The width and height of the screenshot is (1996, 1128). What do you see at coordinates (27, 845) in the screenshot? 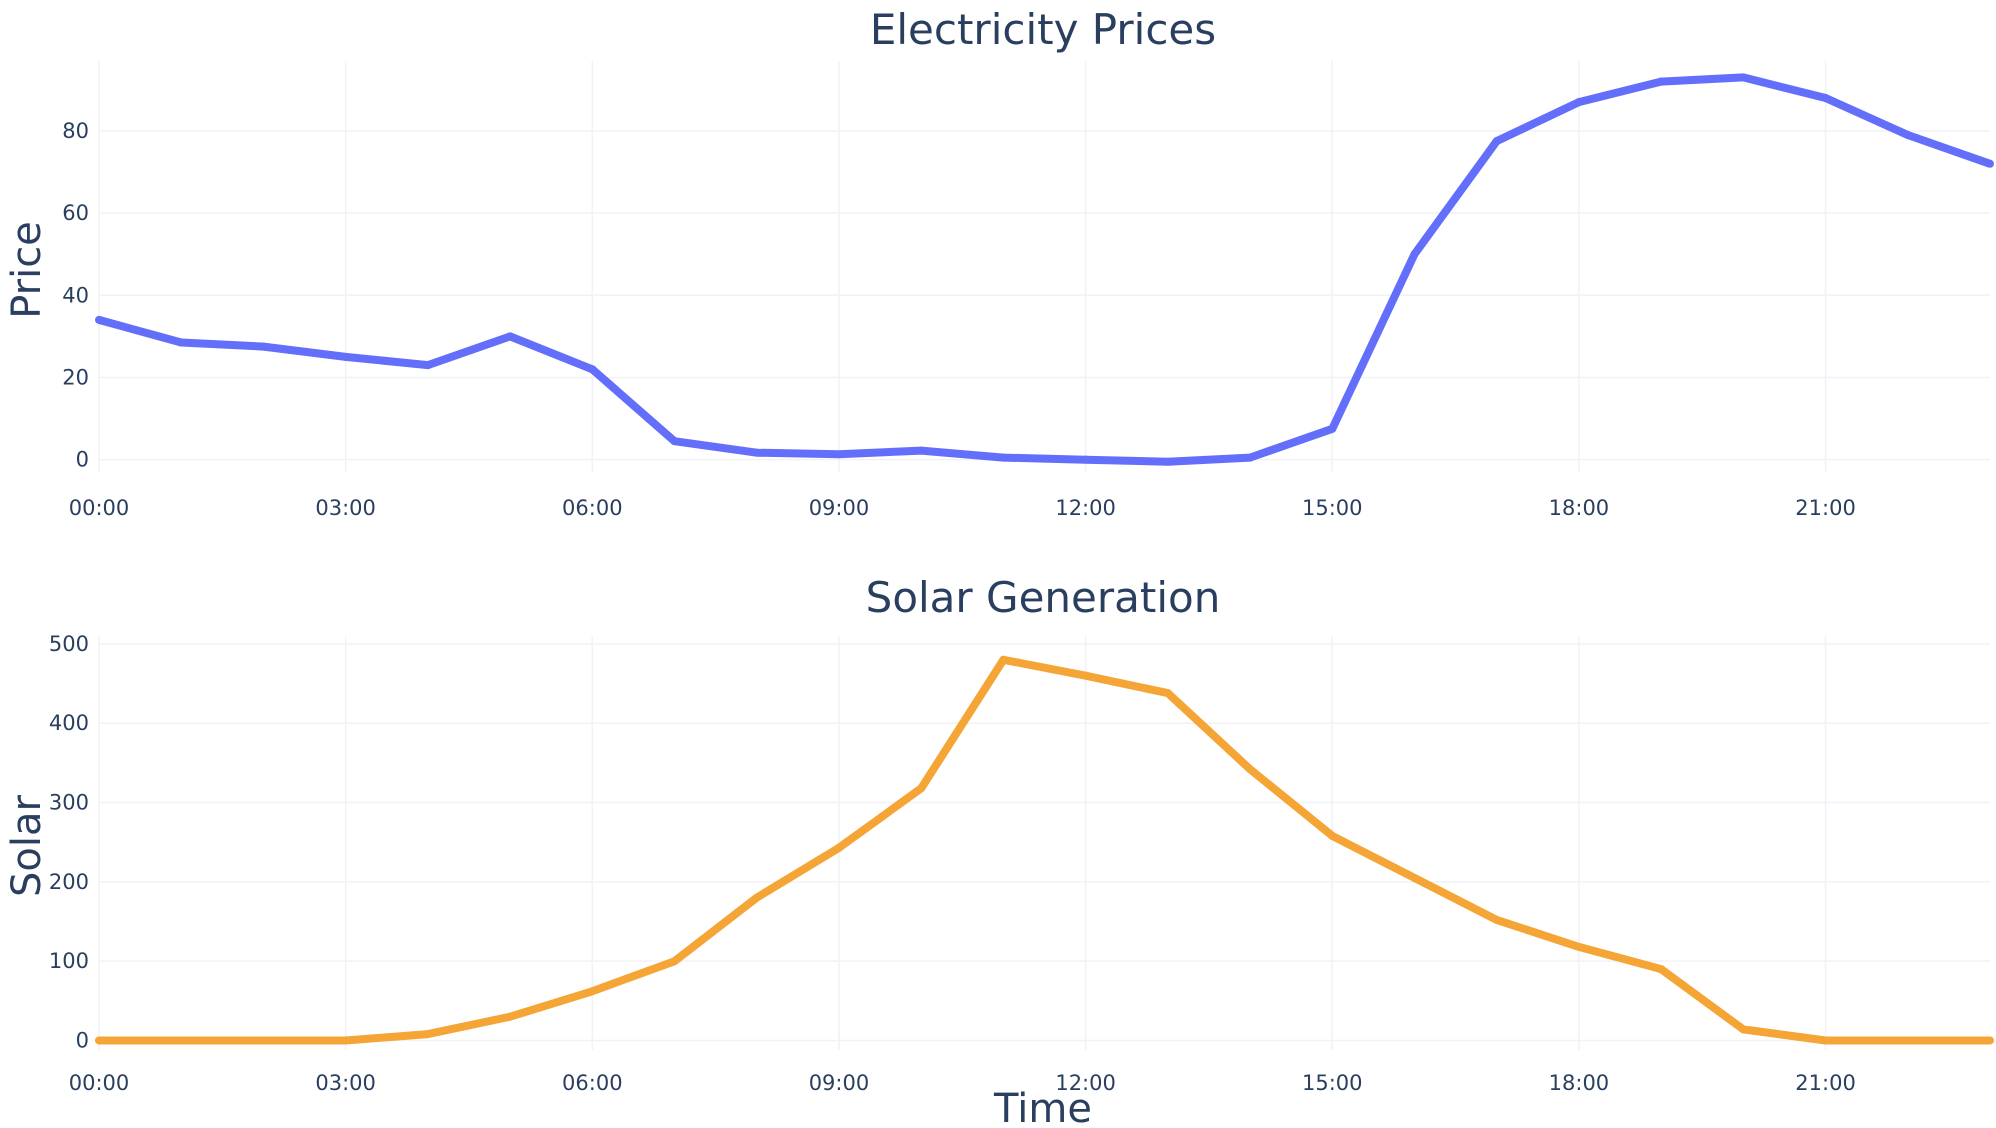
I see `solar-y-axis-label: Solar` at bounding box center [27, 845].